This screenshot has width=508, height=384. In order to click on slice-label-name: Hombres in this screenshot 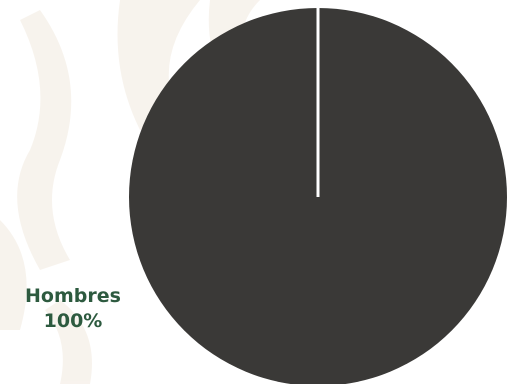, I will do `click(73, 296)`.